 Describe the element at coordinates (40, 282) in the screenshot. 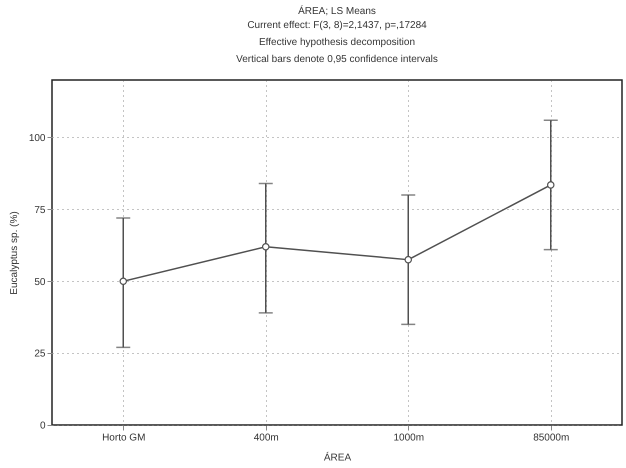

I see `y-tick-label: 50` at that location.